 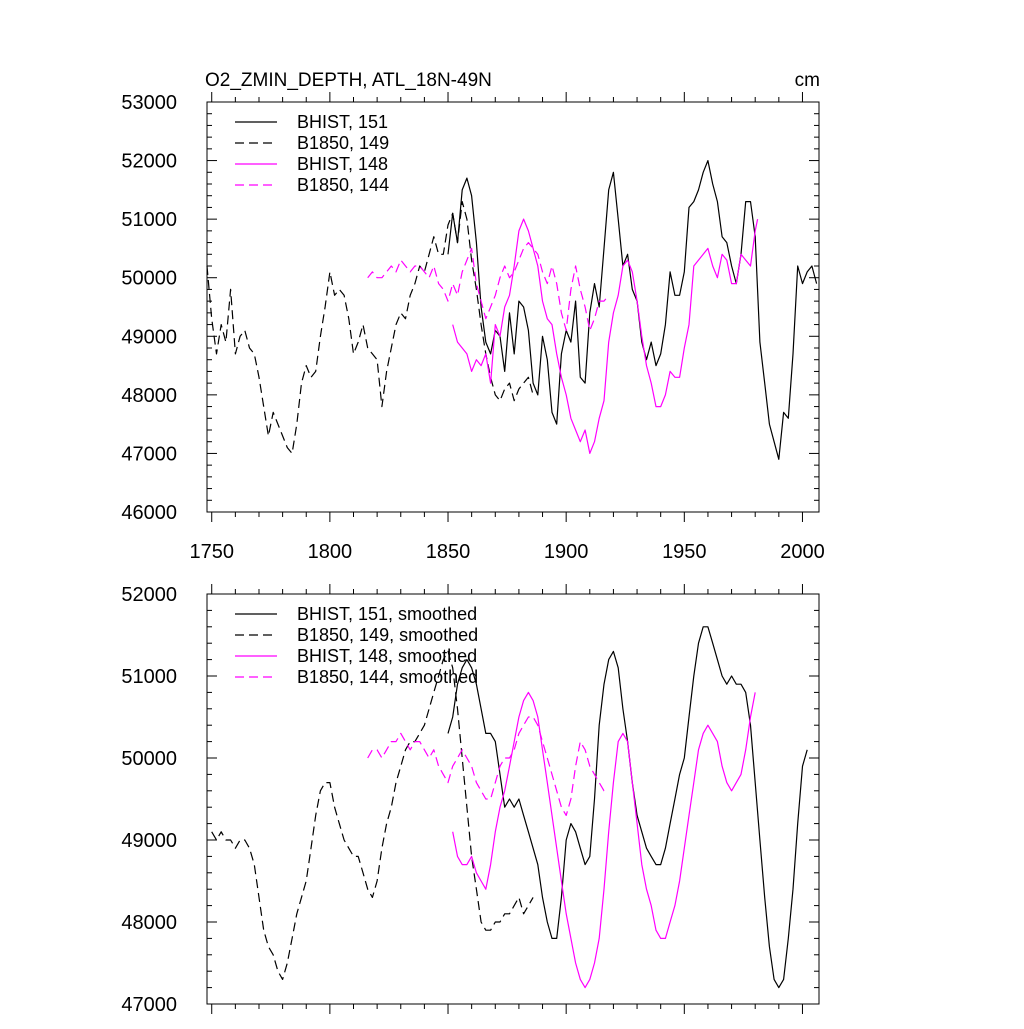 I want to click on legend-label-3: B1850, 144, smoothed, so click(x=387, y=677).